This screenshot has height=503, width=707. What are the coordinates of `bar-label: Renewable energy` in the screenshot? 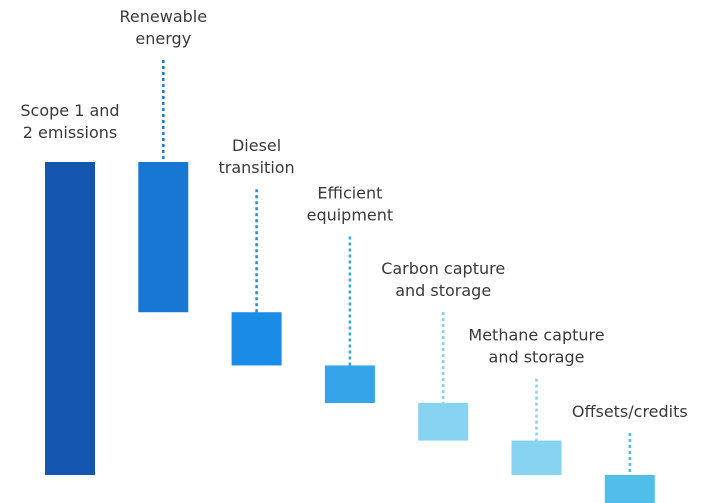 It's located at (164, 27).